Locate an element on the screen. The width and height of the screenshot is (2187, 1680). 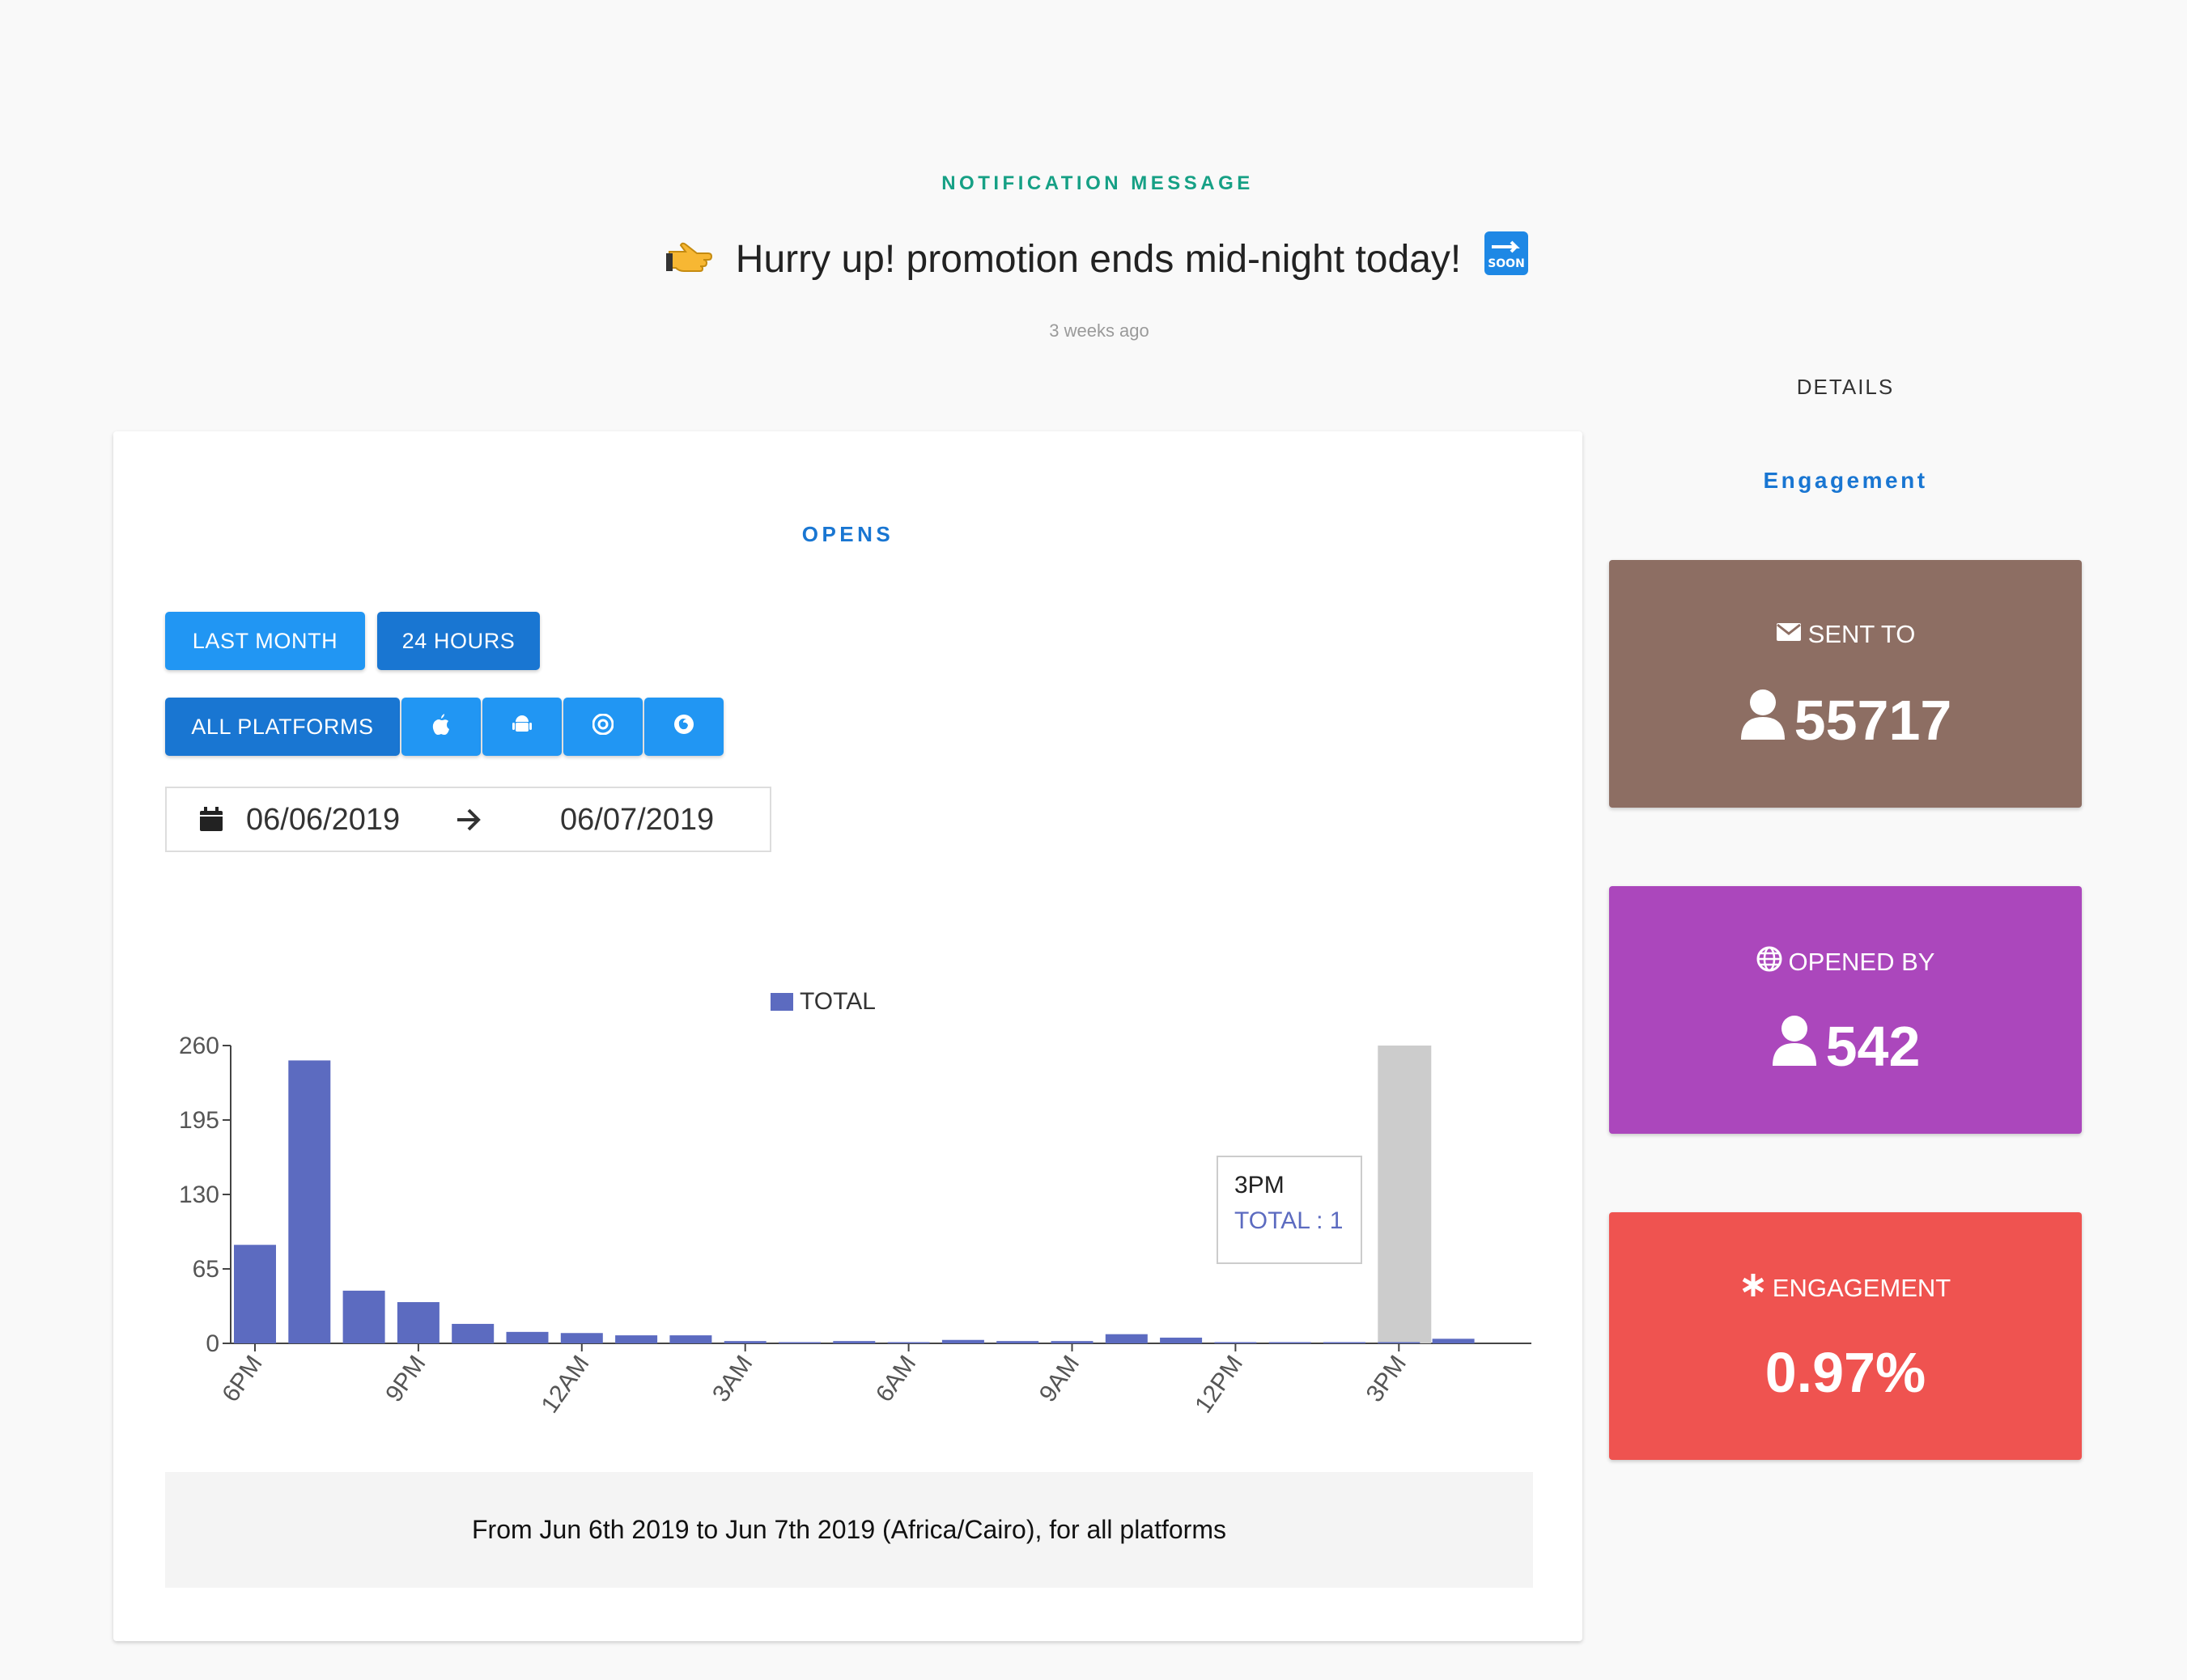
24-hours-button: 24 HOURS is located at coordinates (459, 641).